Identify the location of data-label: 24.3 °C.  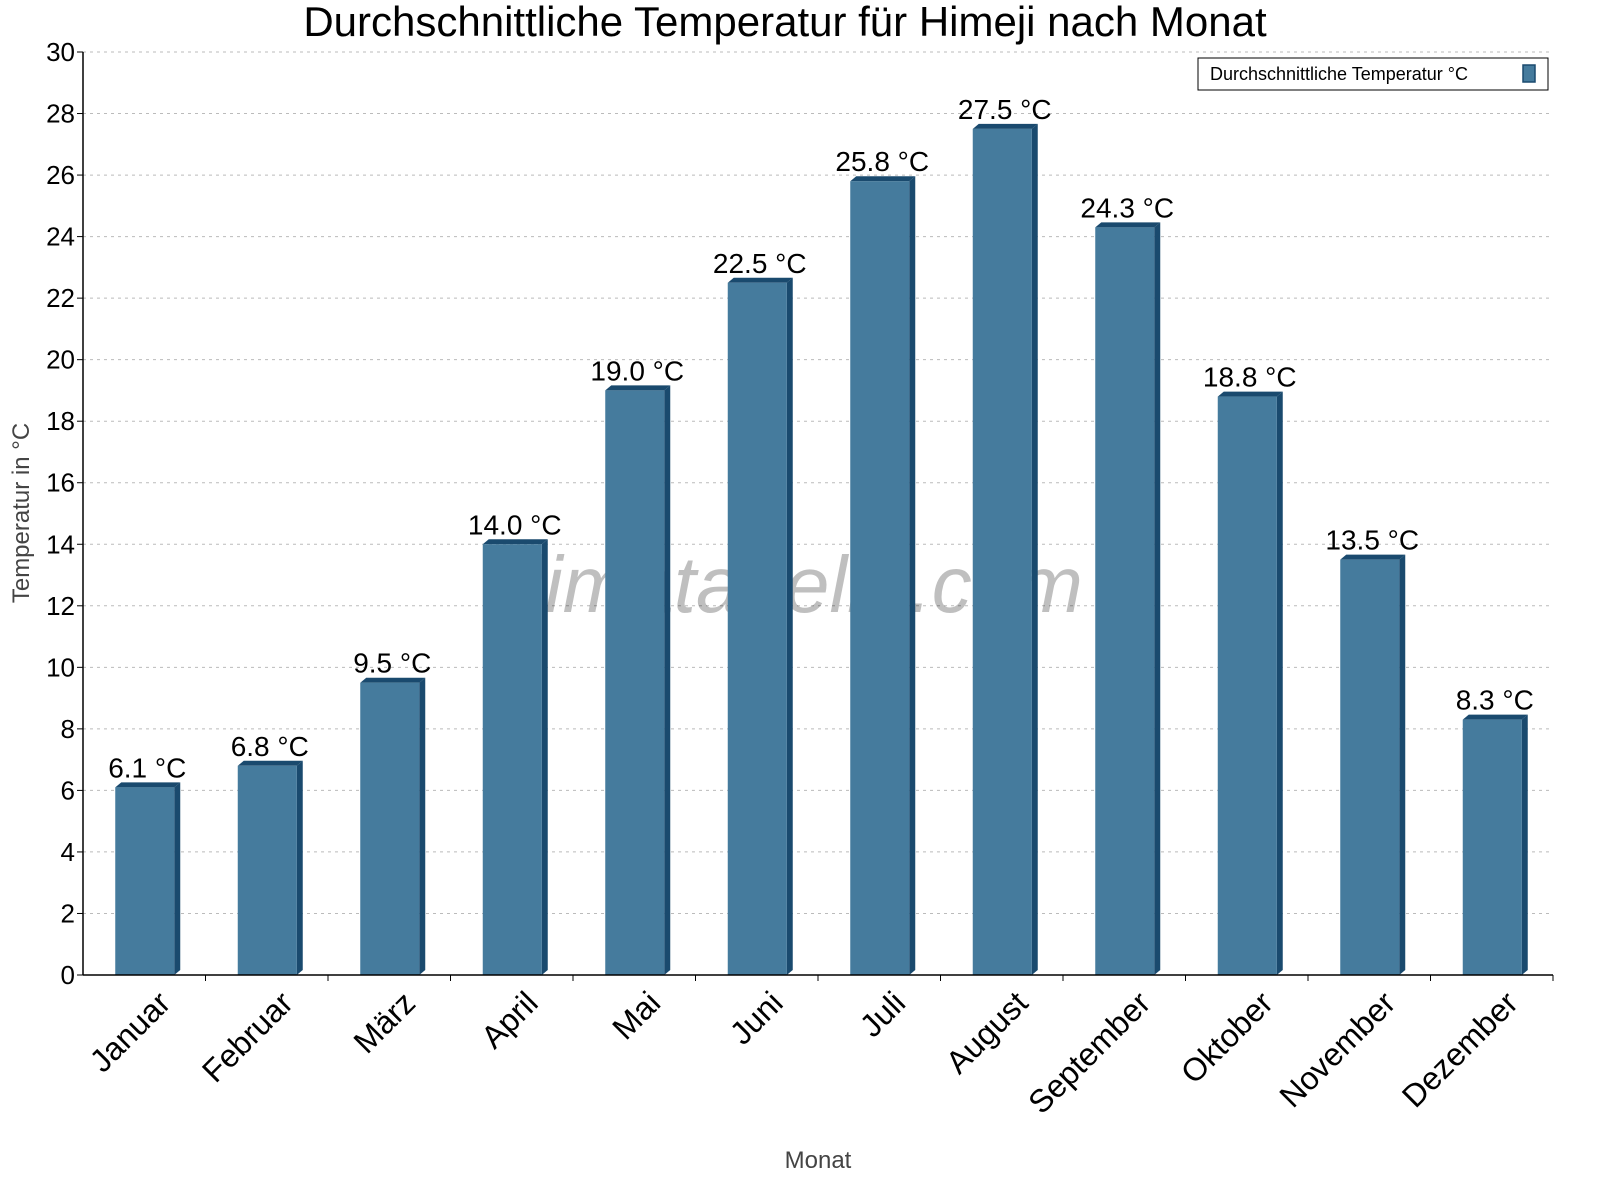
(1127, 207).